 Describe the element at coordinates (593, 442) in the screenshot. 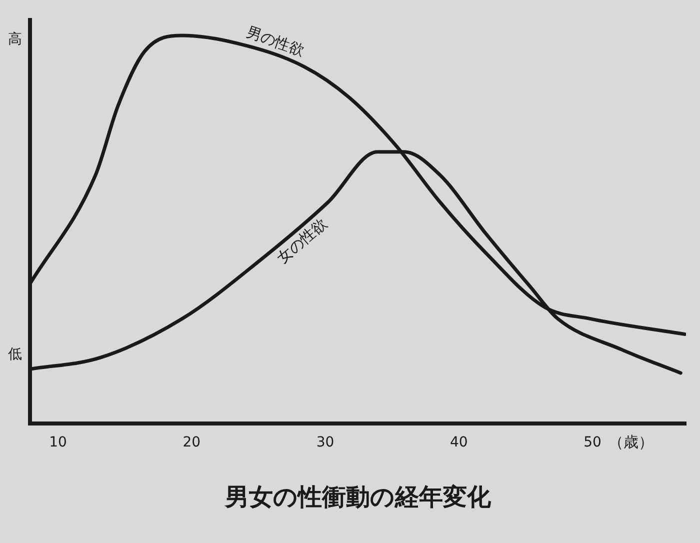

I see `x-tick-label: 50` at that location.